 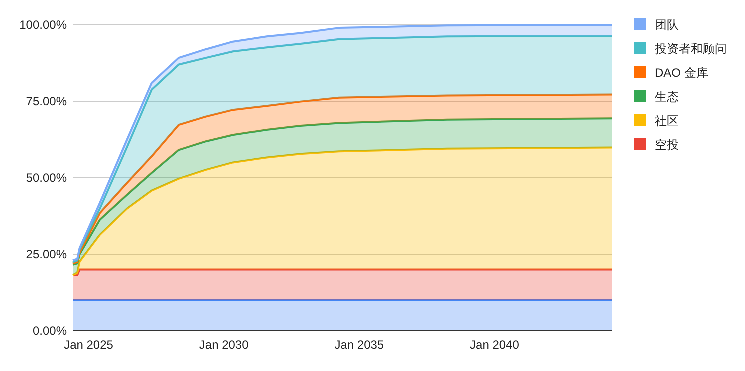 I want to click on legend-label: 空投, so click(x=667, y=145).